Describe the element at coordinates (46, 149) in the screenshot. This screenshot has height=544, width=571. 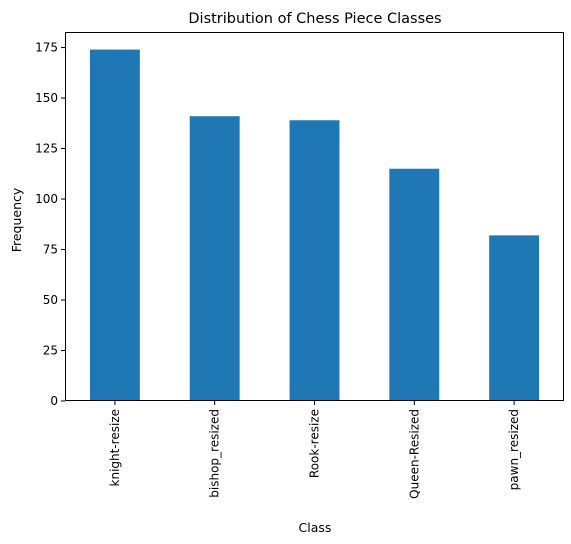
I see `y-tick-label: 125` at that location.